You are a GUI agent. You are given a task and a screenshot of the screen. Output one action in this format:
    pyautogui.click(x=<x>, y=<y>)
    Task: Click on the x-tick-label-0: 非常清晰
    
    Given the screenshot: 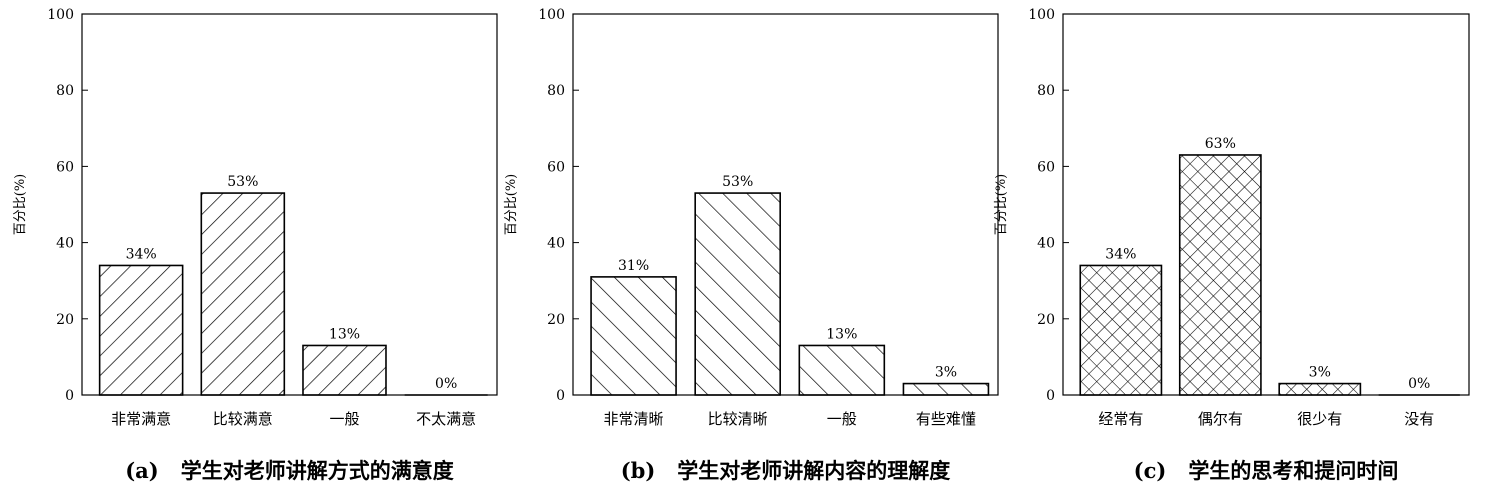 What is the action you would take?
    pyautogui.click(x=634, y=419)
    